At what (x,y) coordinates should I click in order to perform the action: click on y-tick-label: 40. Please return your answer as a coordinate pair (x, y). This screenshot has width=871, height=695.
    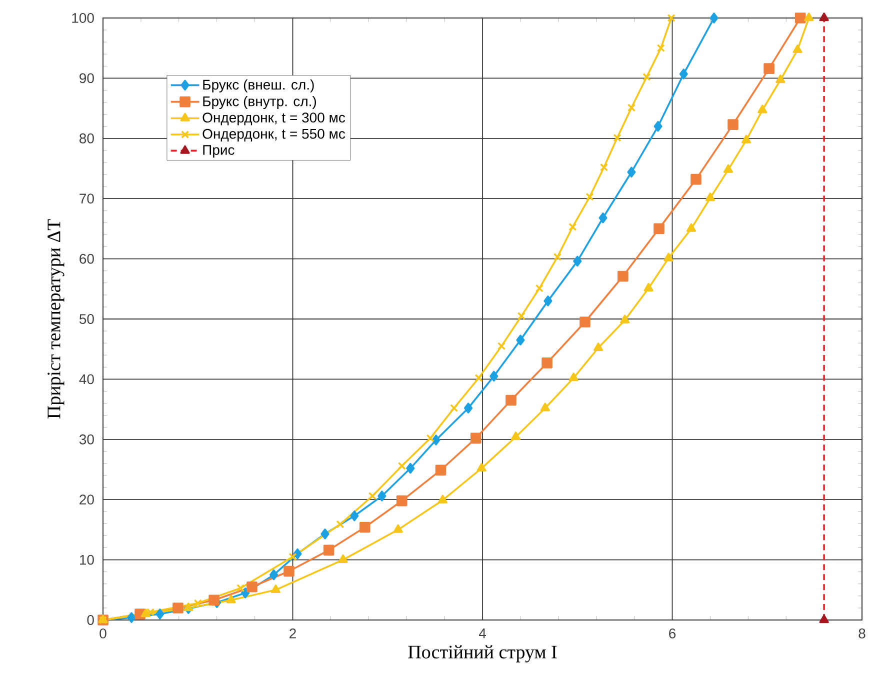
    Looking at the image, I should click on (86, 379).